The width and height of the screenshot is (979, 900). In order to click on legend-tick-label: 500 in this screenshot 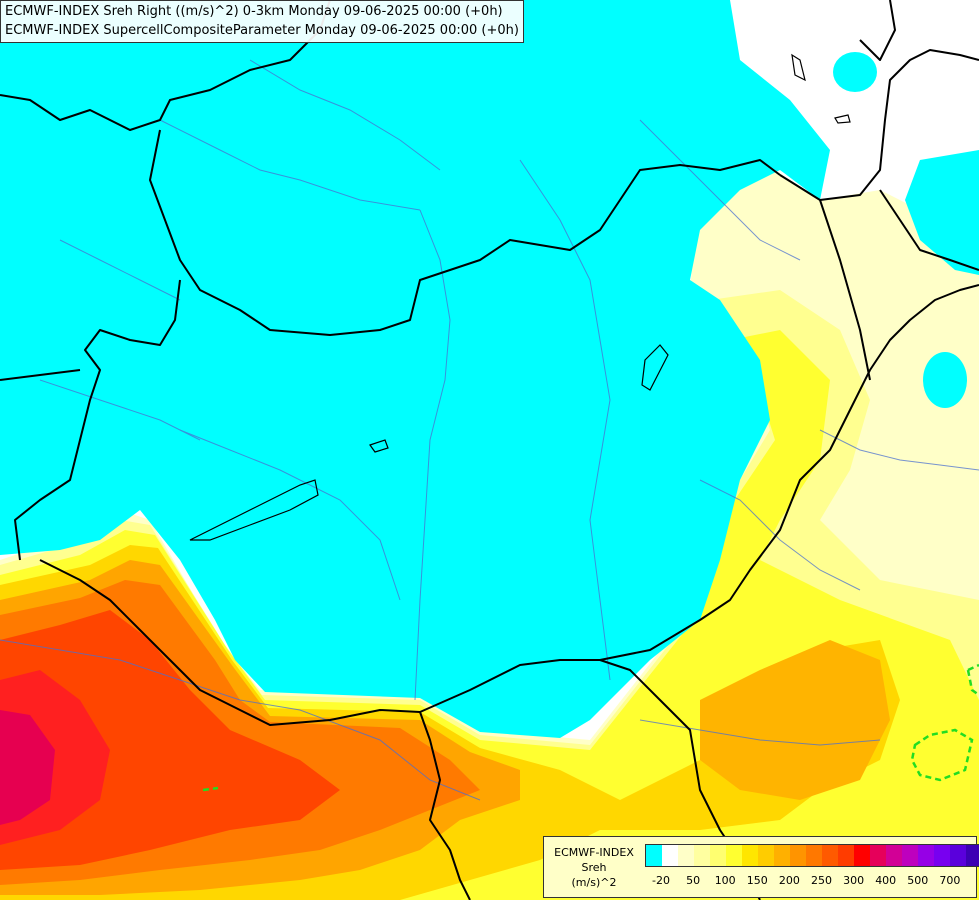, I will do `click(918, 880)`.